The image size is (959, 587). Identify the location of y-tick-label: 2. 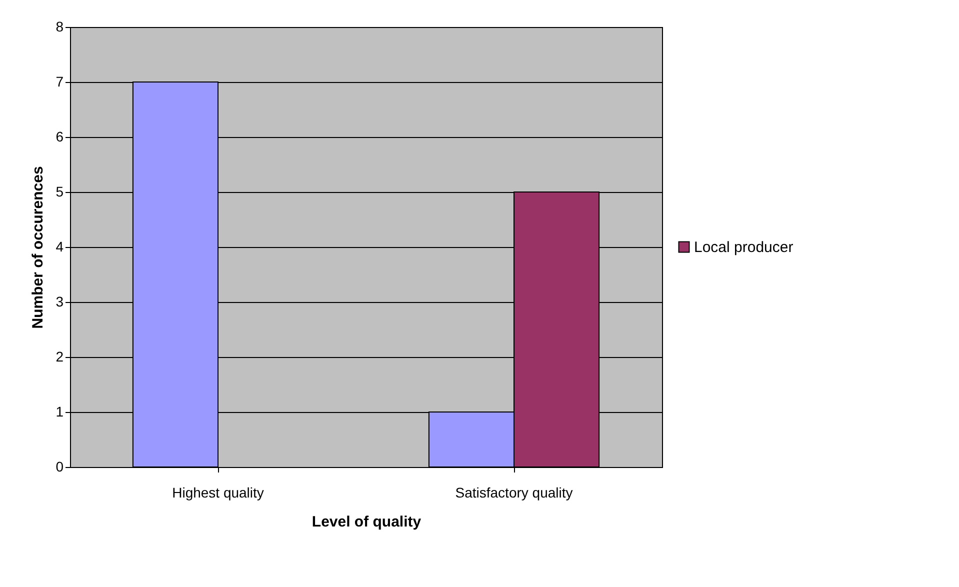
(60, 356).